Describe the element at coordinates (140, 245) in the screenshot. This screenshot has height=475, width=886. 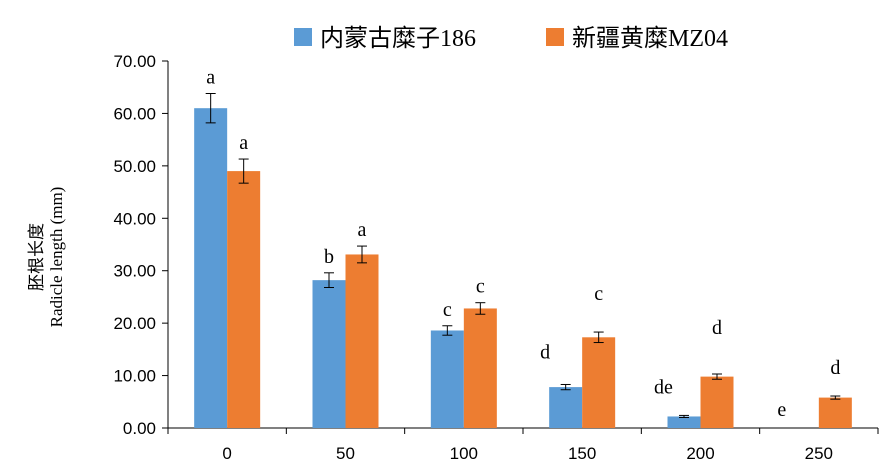
I see `y-axis-ticks: 0.00 10.00 20.00 30.00 40.00 50.00 60.00 70.00` at that location.